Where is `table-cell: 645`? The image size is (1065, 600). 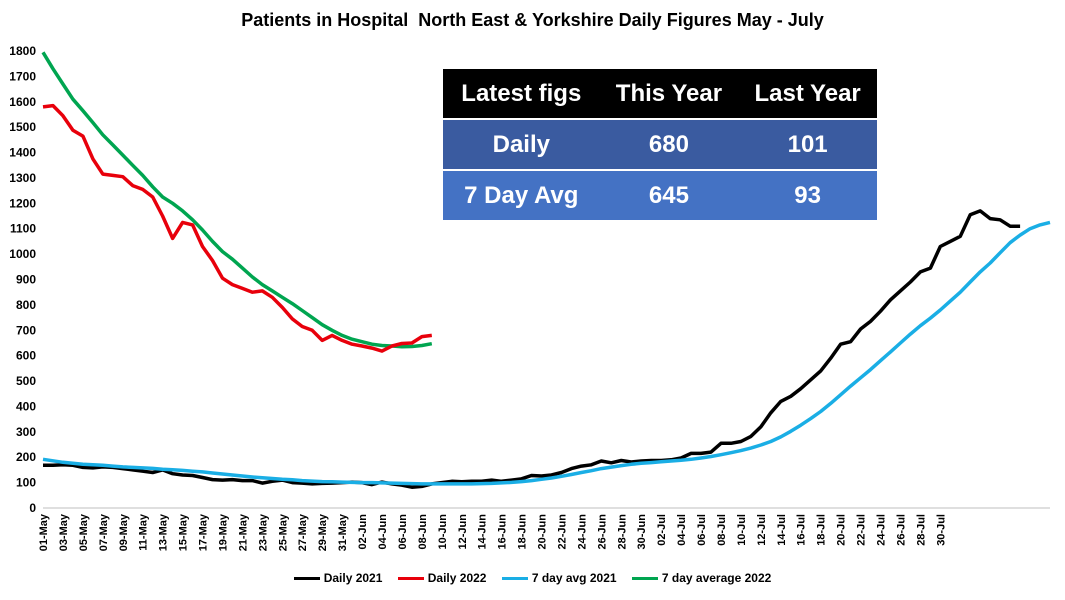
table-cell: 645 is located at coordinates (668, 195).